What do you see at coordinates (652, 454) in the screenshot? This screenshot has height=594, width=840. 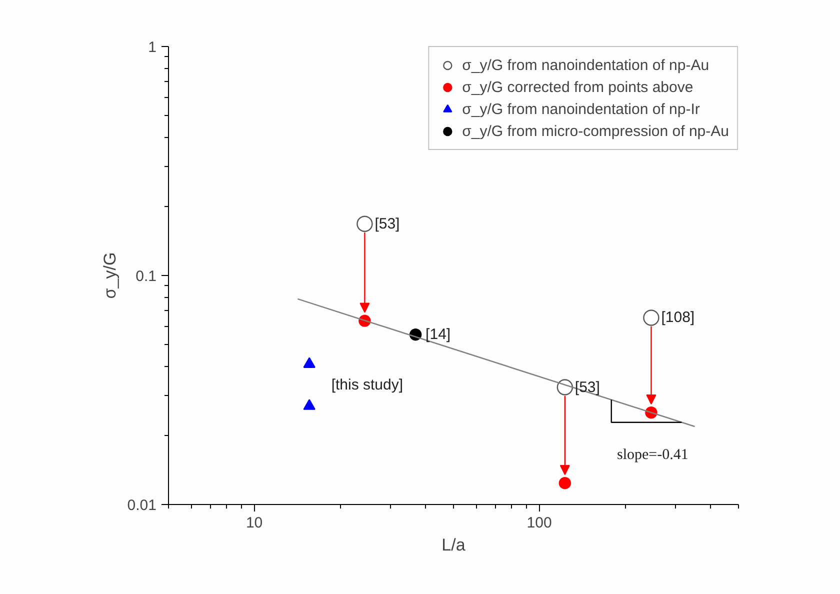 I see `annotation: slope=-0.41` at bounding box center [652, 454].